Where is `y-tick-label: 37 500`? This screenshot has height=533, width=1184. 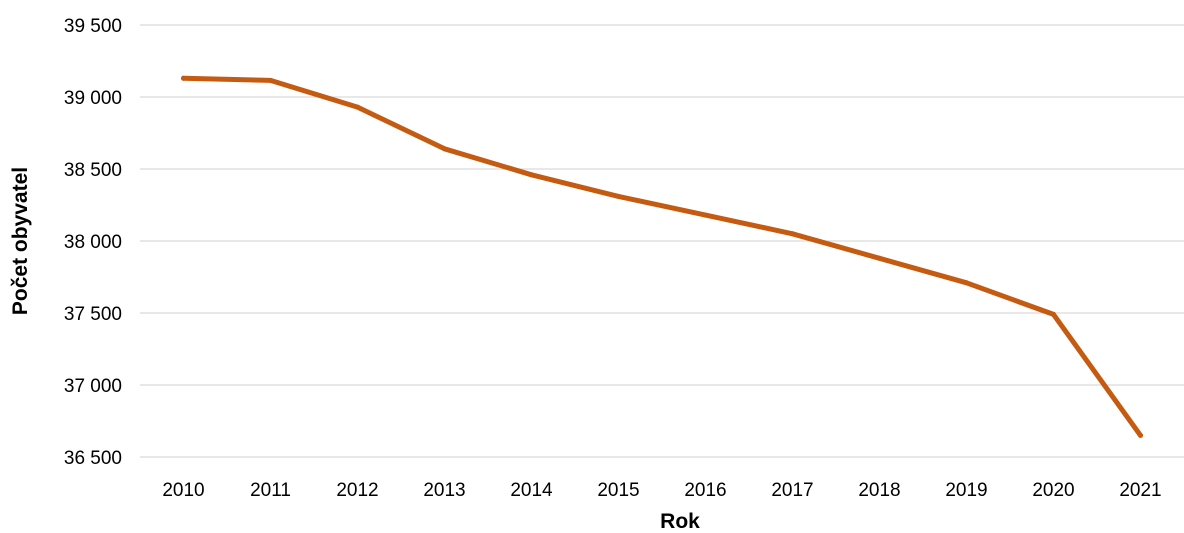
y-tick-label: 37 500 is located at coordinates (93, 314).